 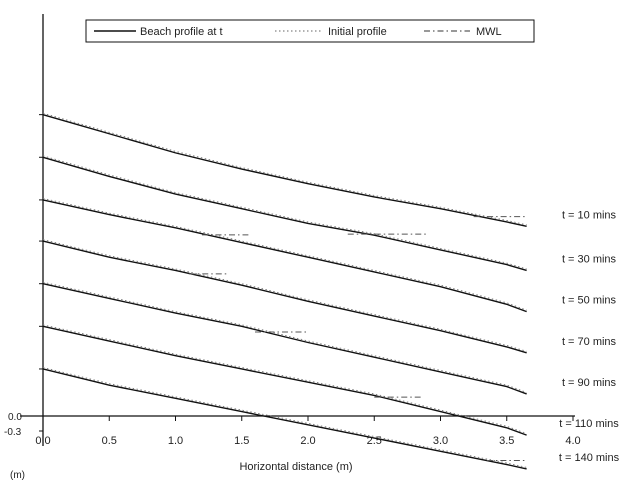 What do you see at coordinates (357, 32) in the screenshot?
I see `legend-label-initial-profile: Initial profile` at bounding box center [357, 32].